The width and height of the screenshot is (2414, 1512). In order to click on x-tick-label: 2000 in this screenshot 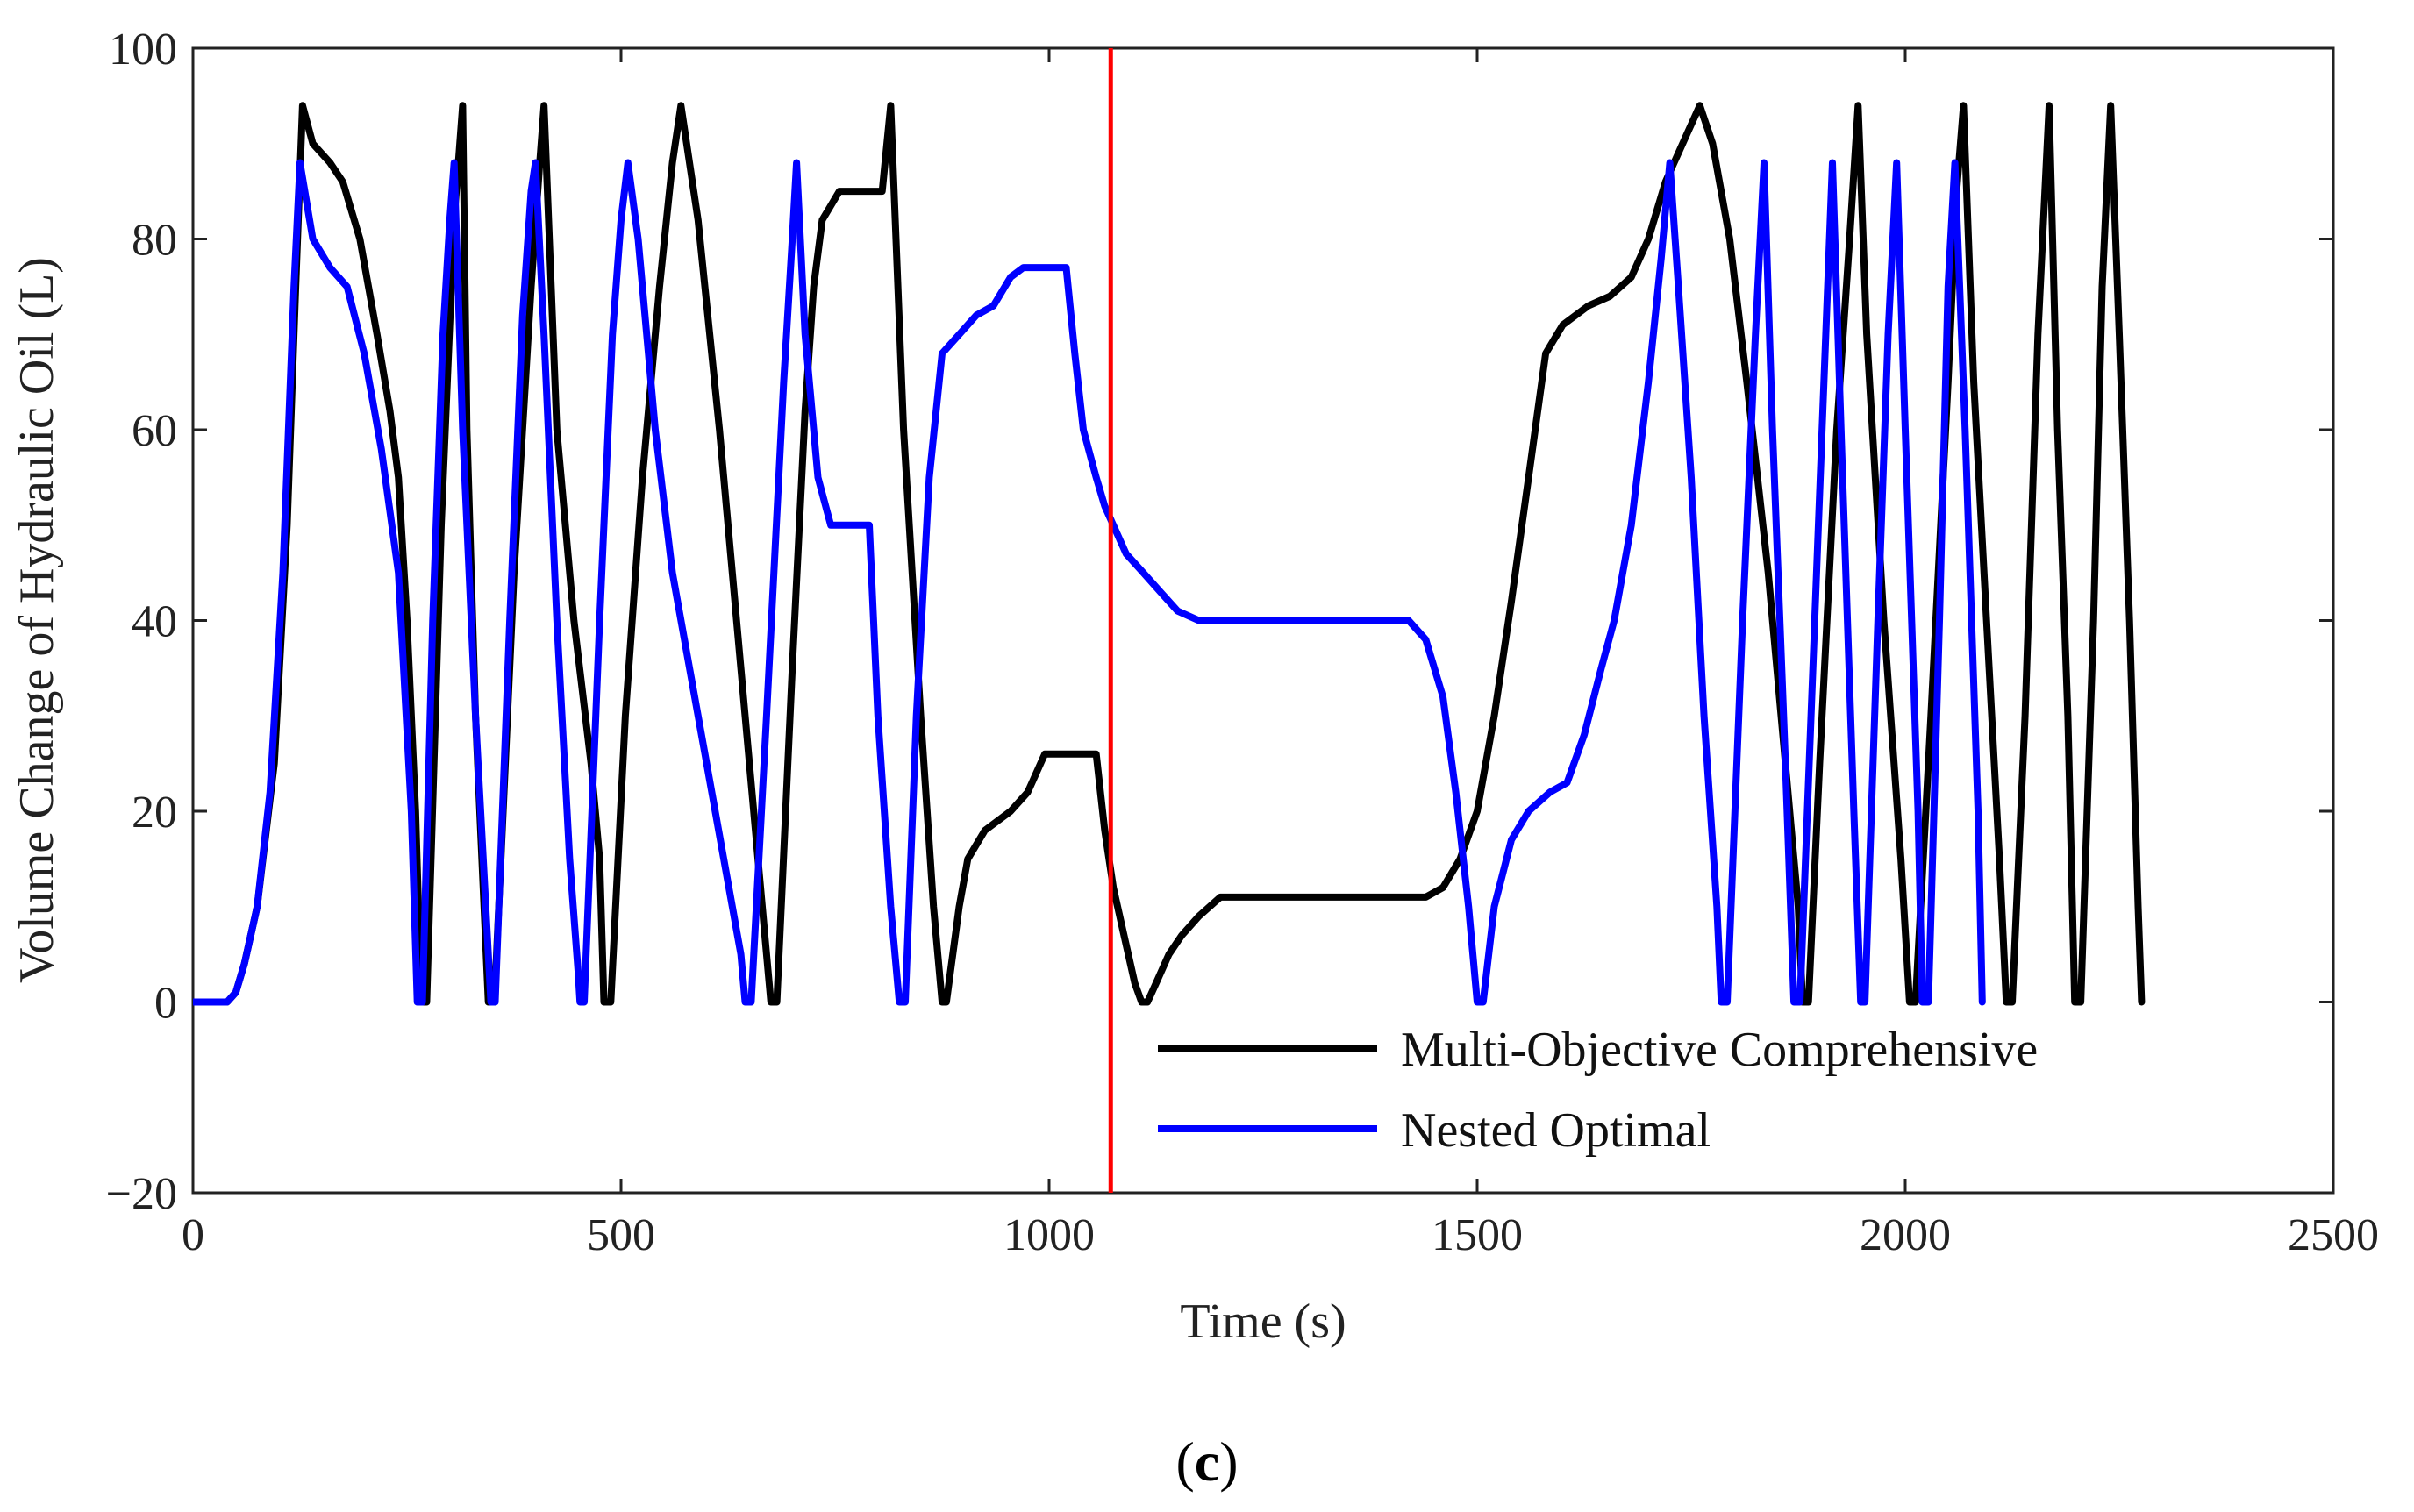, I will do `click(1905, 1235)`.